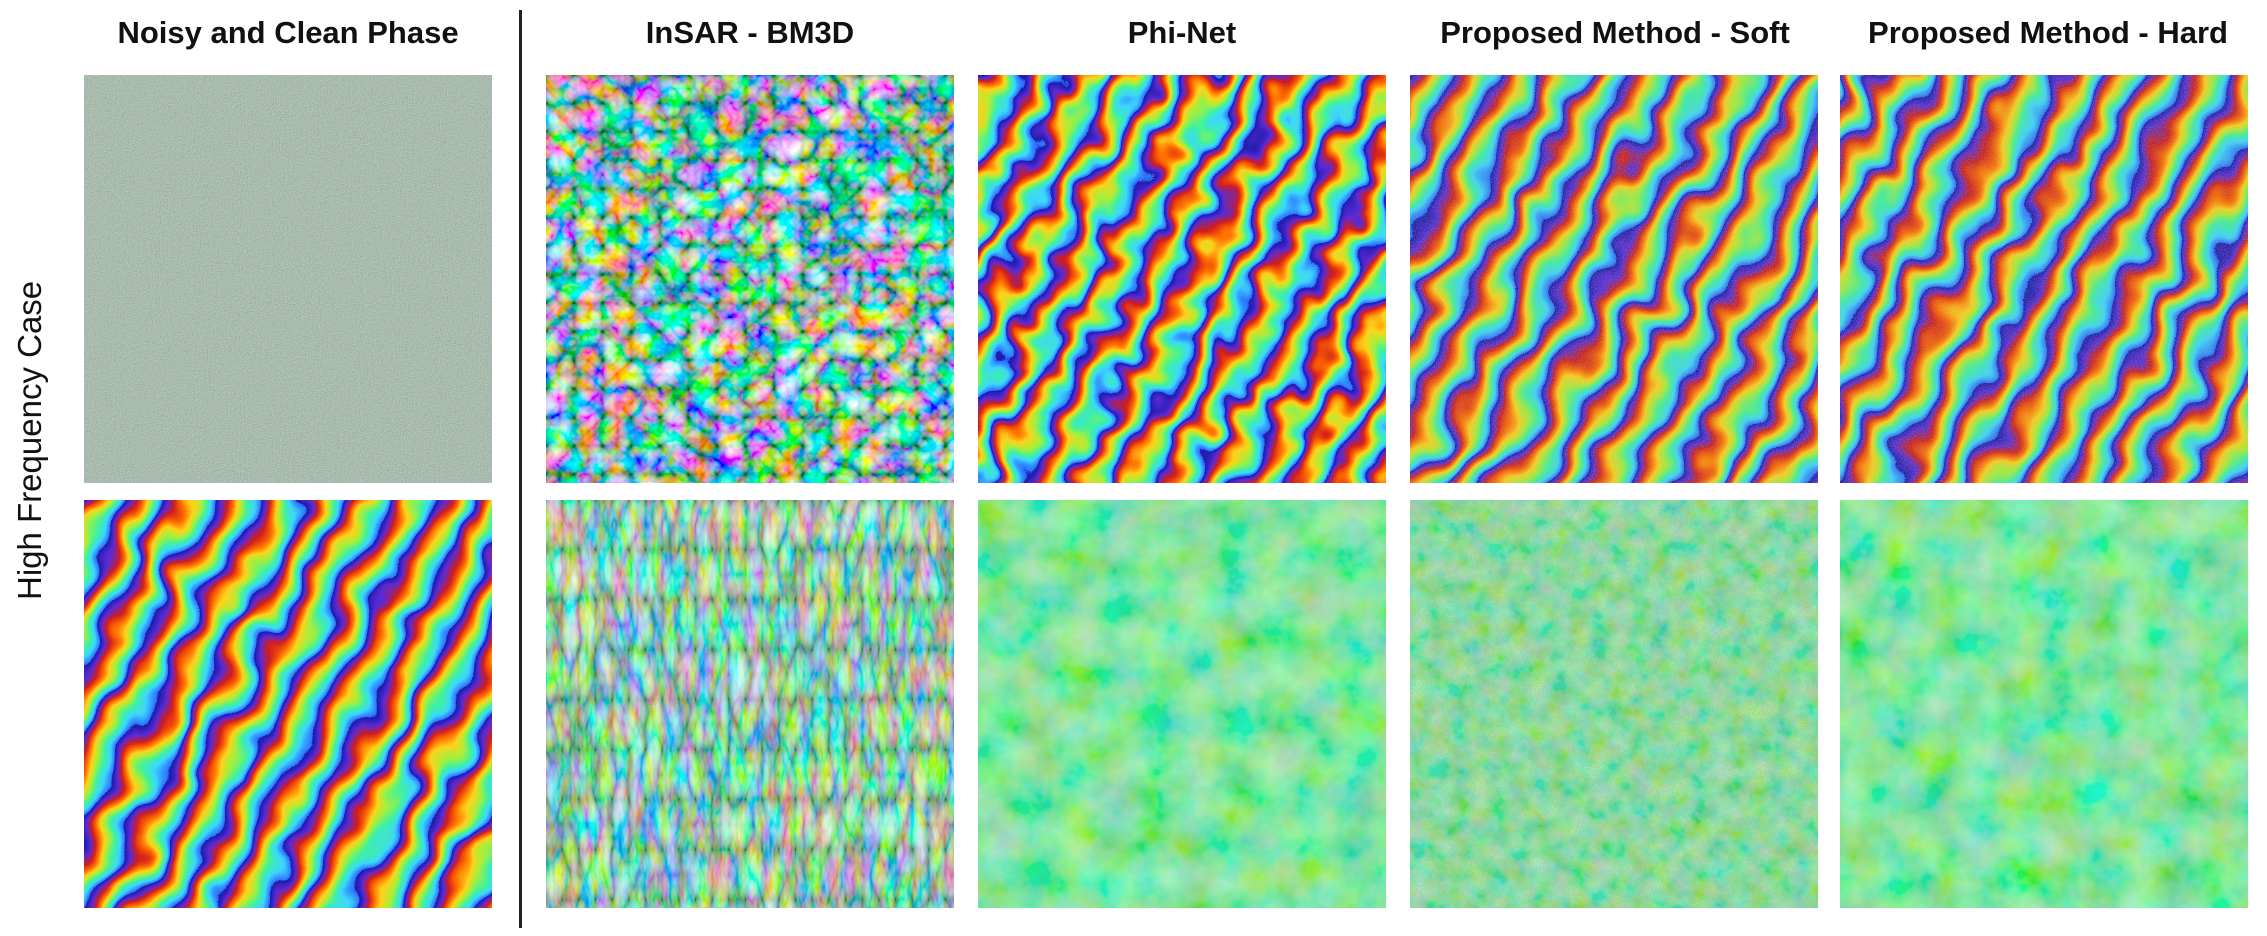 Image resolution: width=2267 pixels, height=936 pixels. I want to click on tile-proposed-soft-top, so click(1614, 279).